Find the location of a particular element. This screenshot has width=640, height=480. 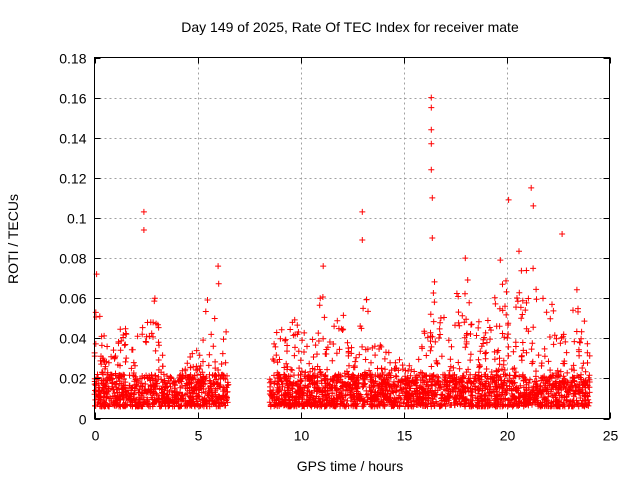

y-tick-label: 0.18 is located at coordinates (72, 59).